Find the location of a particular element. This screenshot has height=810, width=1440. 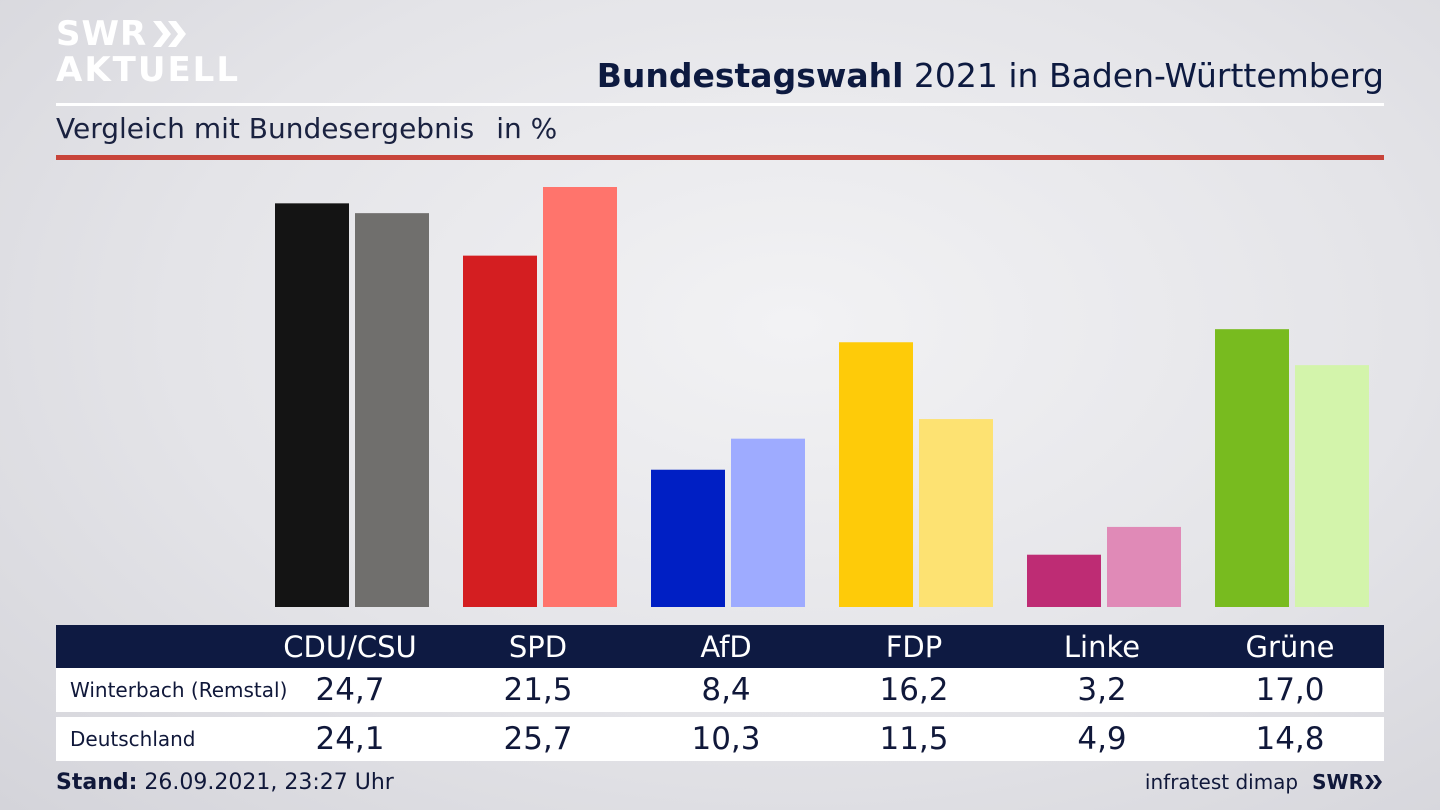

value-deutschland-spd: 25,7 is located at coordinates (538, 739).